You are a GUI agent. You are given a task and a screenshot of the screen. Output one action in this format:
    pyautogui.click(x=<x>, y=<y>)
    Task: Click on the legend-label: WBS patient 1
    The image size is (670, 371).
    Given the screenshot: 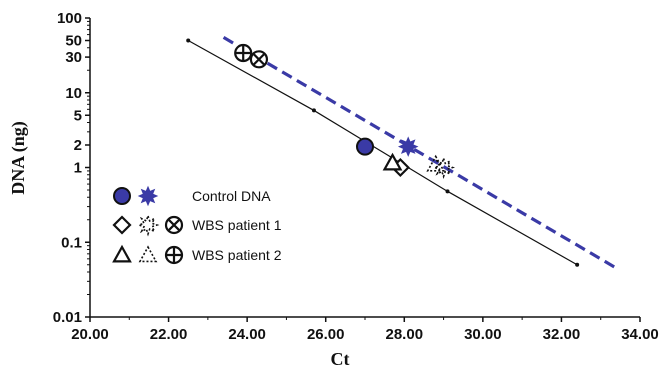 What is the action you would take?
    pyautogui.click(x=237, y=225)
    